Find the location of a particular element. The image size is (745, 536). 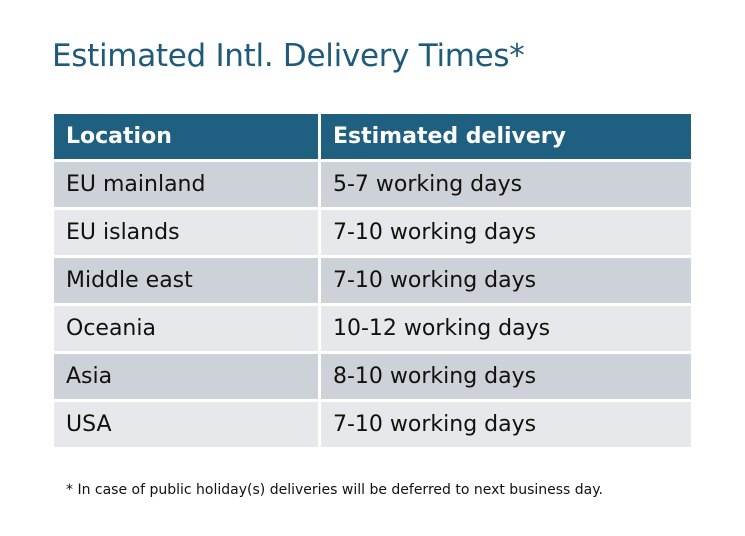

table-row: EU islands 7-10 working days is located at coordinates (372, 232).